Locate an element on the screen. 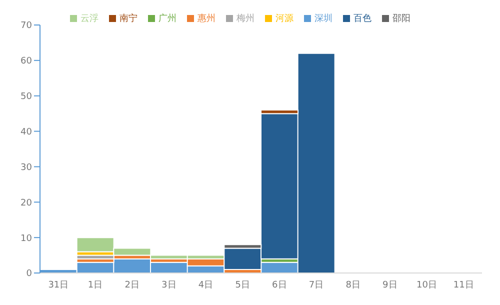  x-tick-label: 8日 is located at coordinates (353, 285).